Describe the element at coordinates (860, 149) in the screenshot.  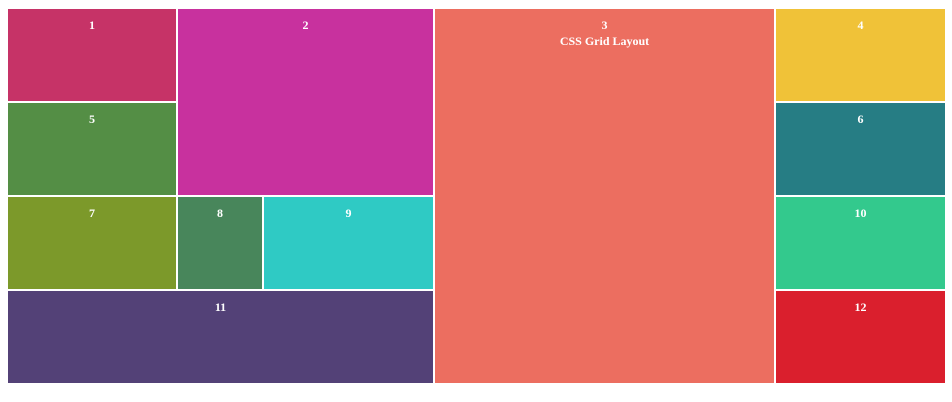
I see `grid-item-6: 6` at that location.